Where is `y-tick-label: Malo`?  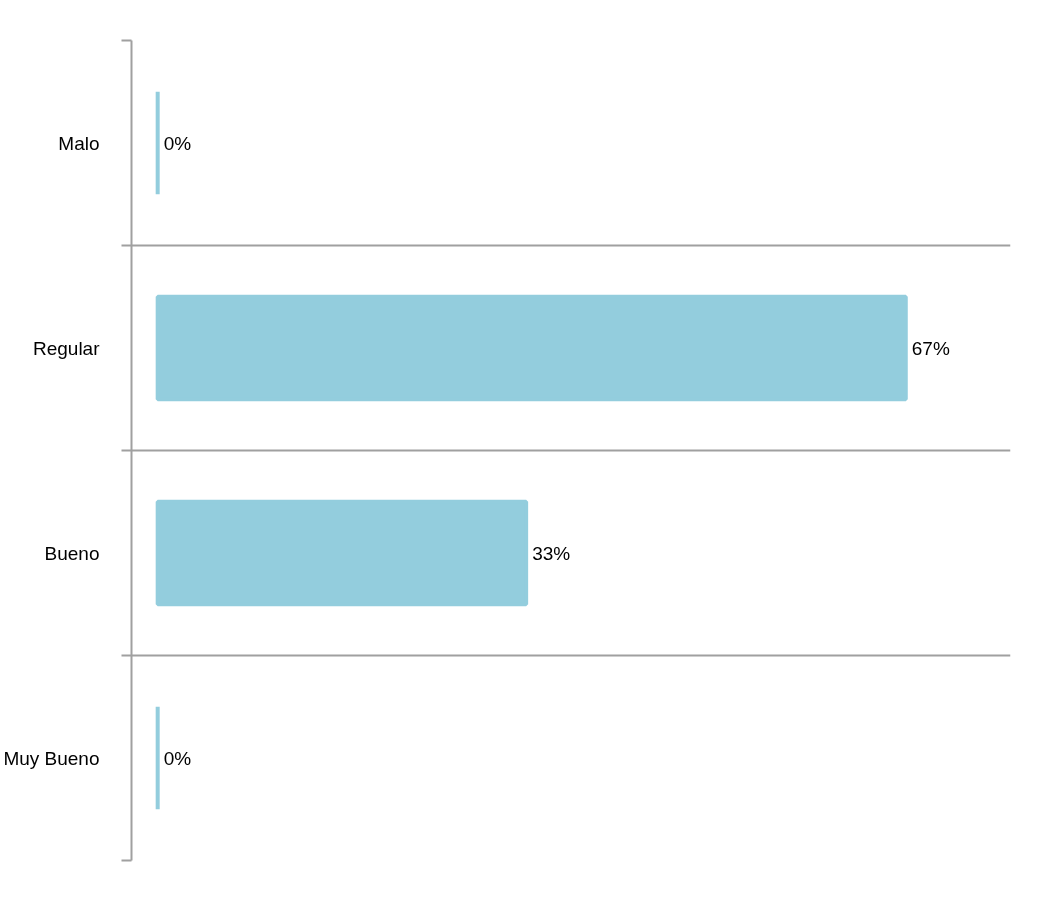 y-tick-label: Malo is located at coordinates (79, 143).